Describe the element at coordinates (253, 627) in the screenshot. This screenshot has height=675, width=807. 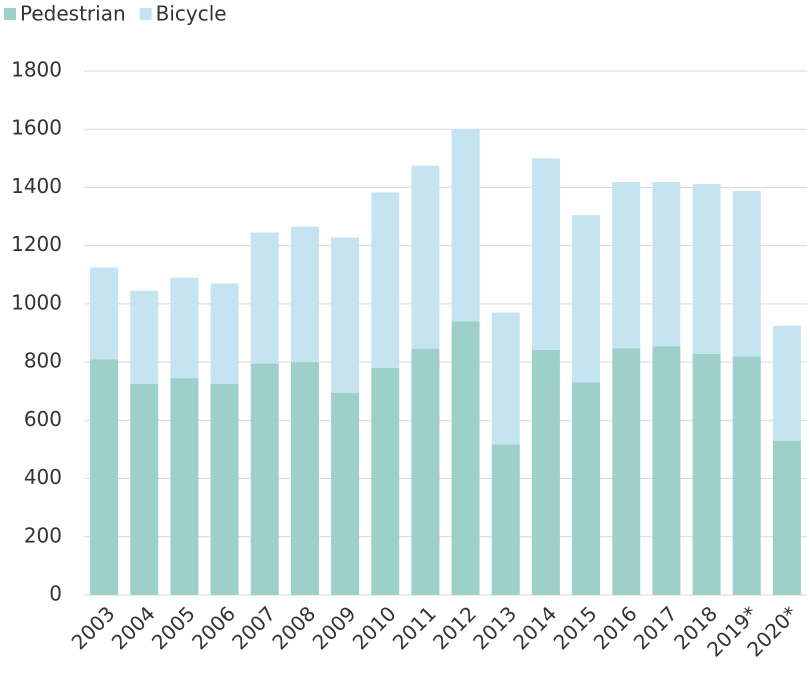
I see `x-tick-label: 2007` at that location.